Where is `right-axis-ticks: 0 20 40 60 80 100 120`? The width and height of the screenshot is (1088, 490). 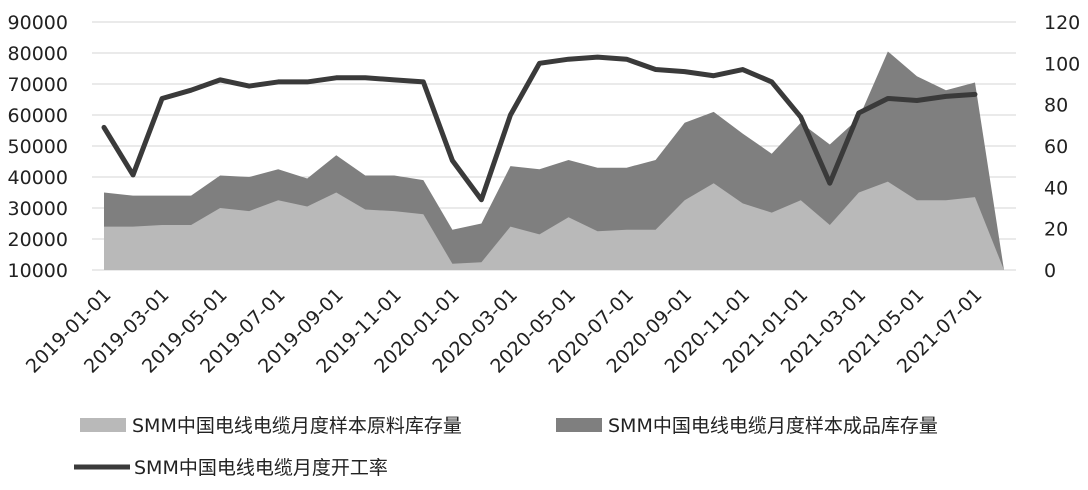 right-axis-ticks: 0 20 40 60 80 100 120 is located at coordinates (1062, 147).